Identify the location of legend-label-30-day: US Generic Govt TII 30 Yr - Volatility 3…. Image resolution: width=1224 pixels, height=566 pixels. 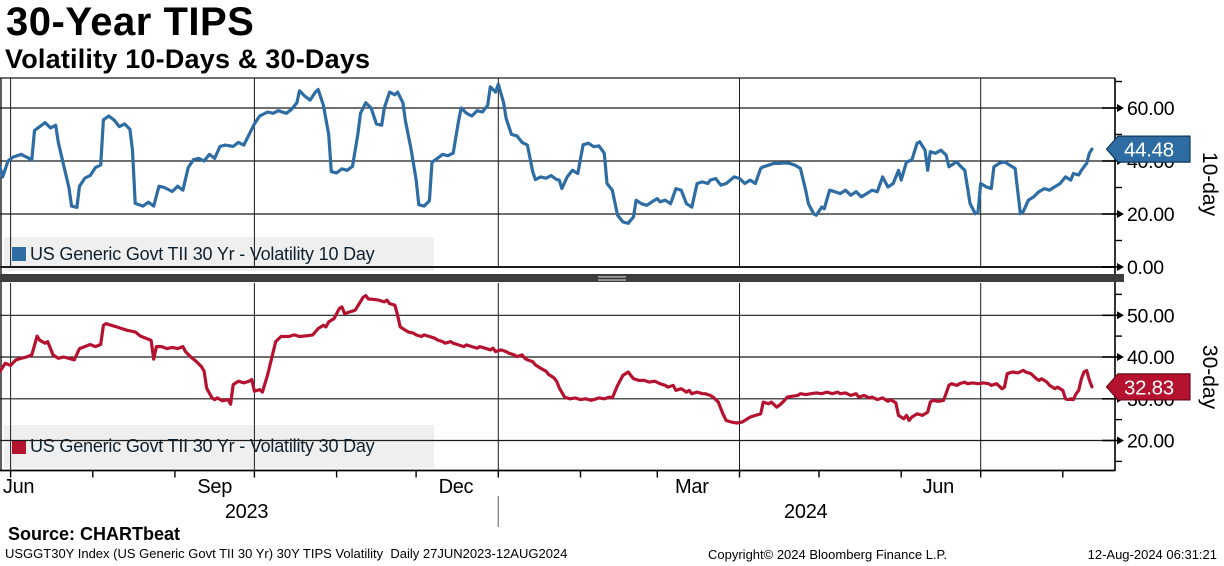
(202, 446).